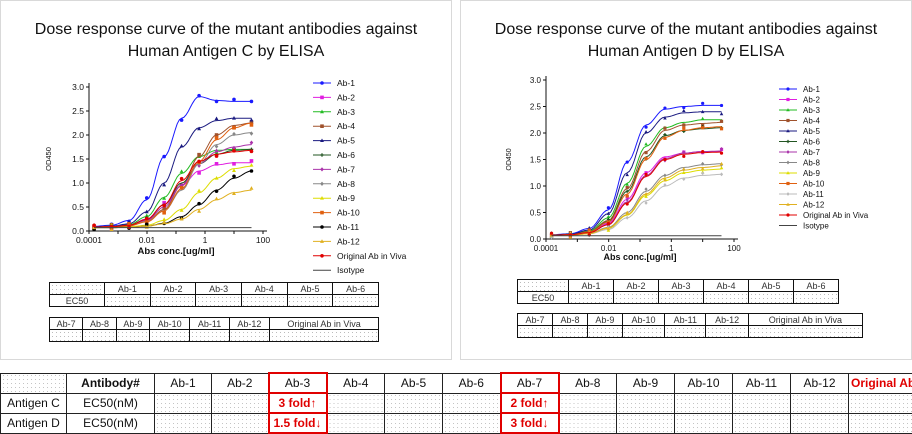  I want to click on ec50-col-header: Ab-4, so click(726, 286).